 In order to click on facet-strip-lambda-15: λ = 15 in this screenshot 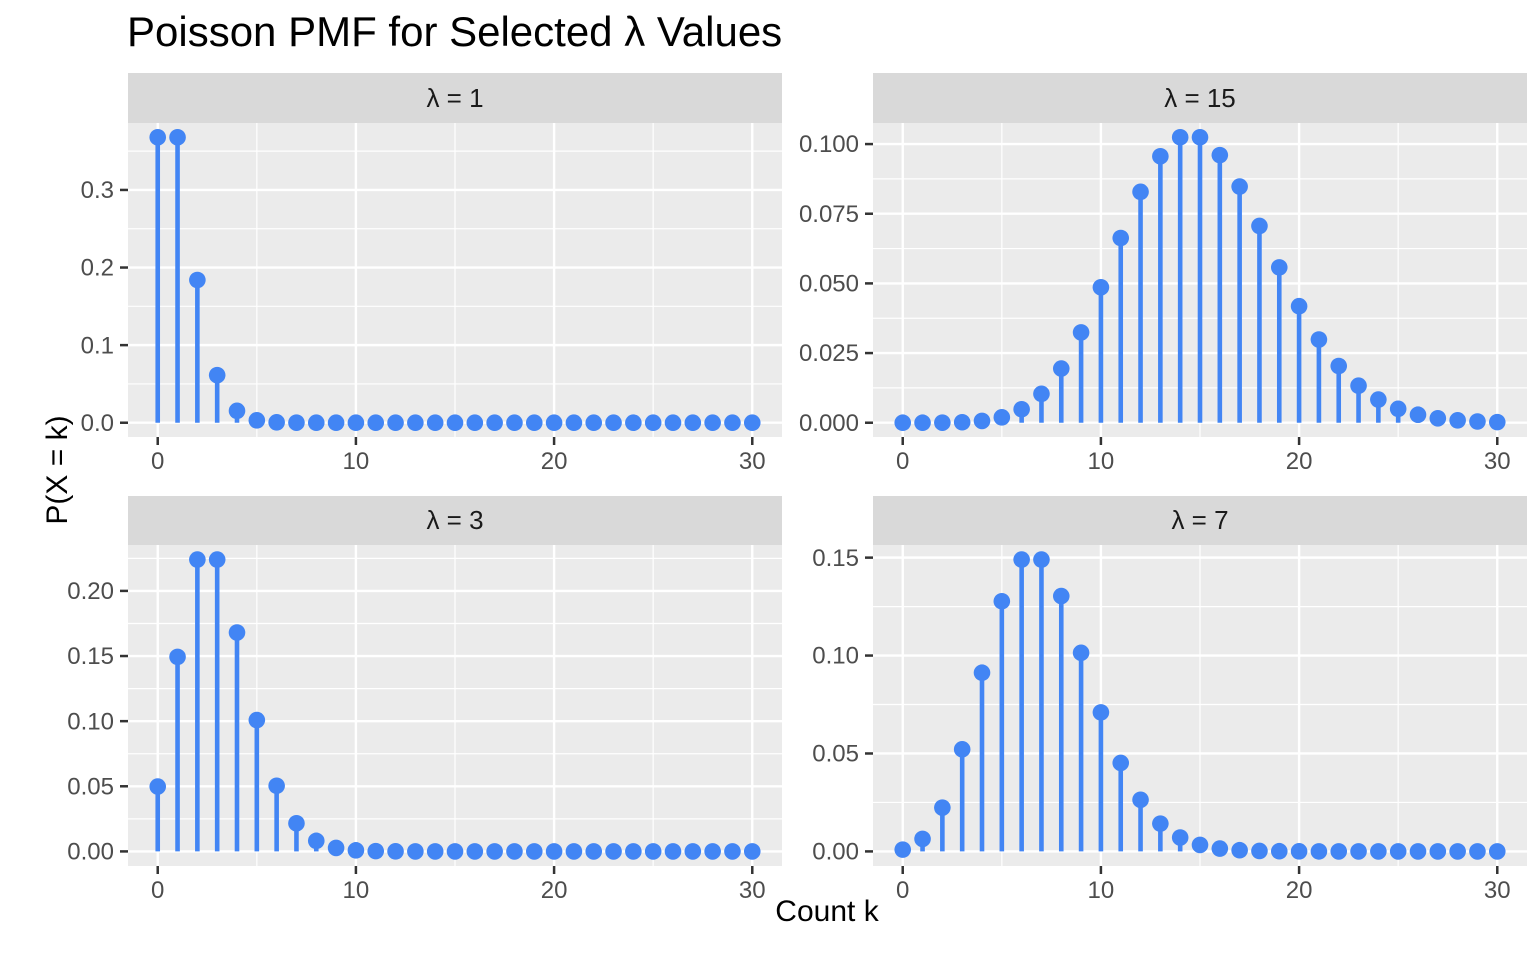, I will do `click(1200, 98)`.